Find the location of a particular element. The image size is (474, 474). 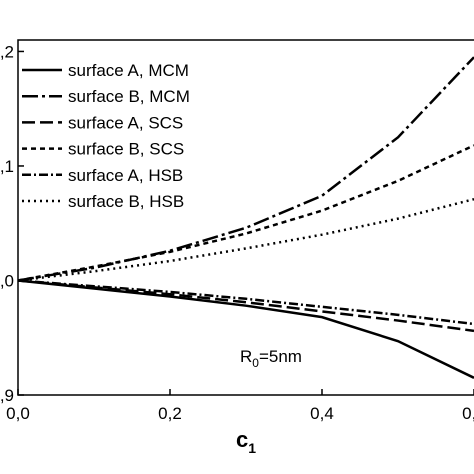

x-axis-label: c1 is located at coordinates (246, 441).